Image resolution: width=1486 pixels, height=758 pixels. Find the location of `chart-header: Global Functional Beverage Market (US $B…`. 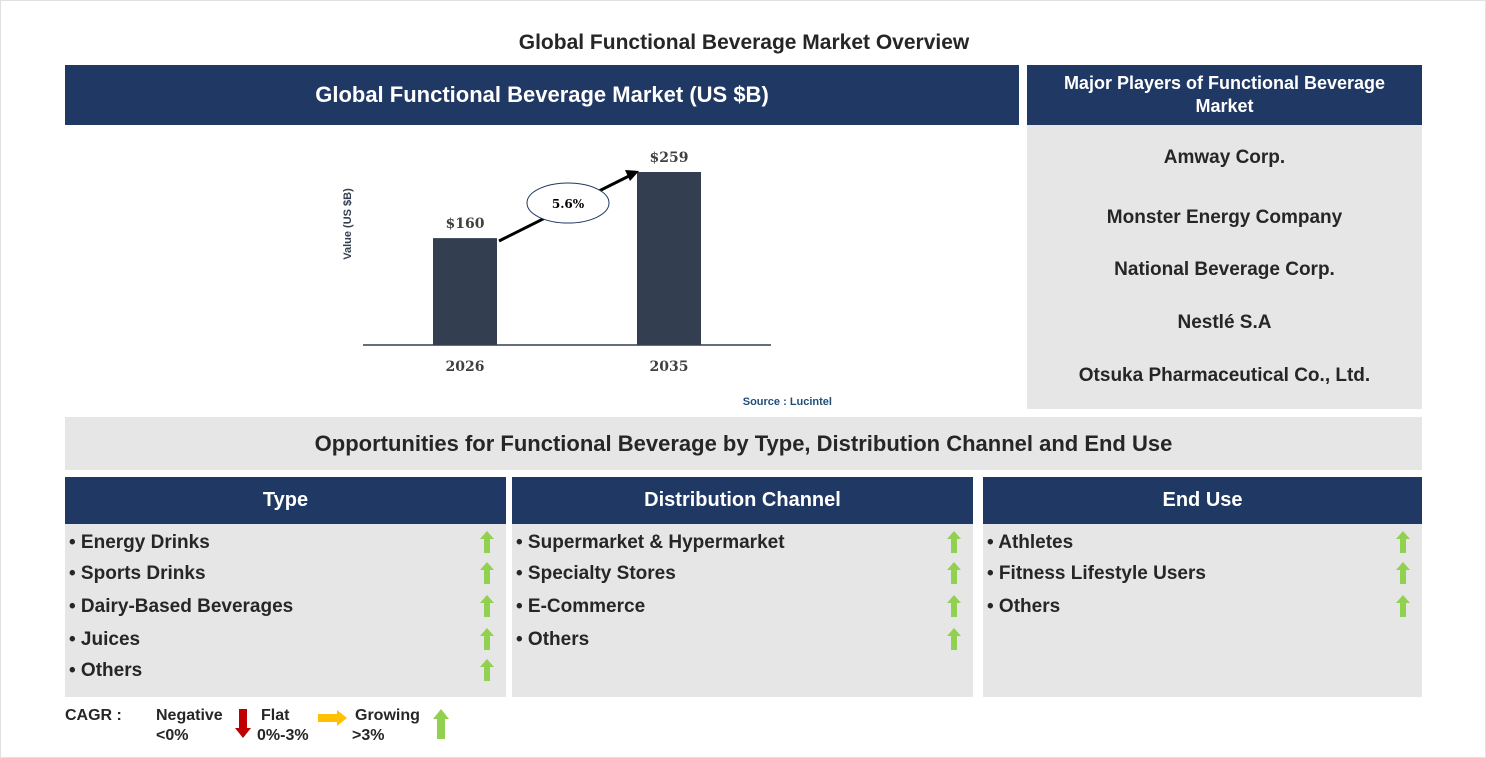

chart-header: Global Functional Beverage Market (US $B… is located at coordinates (542, 95).